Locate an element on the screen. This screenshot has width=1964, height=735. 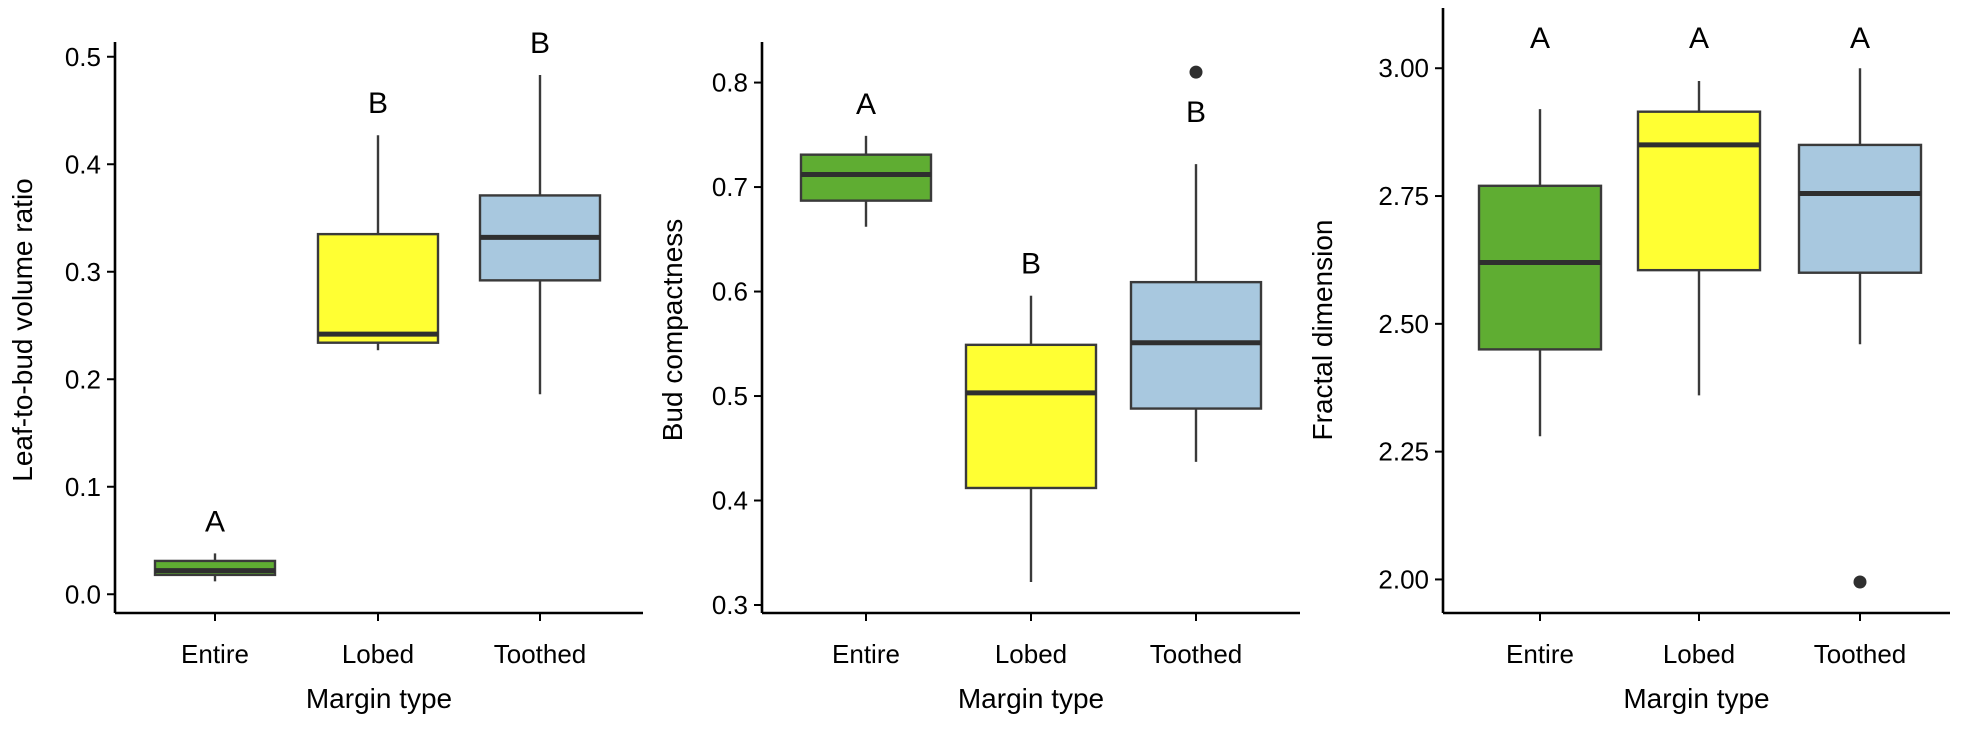
y-axis-title: Leaf-to-bud volume ratio is located at coordinates (22, 330).